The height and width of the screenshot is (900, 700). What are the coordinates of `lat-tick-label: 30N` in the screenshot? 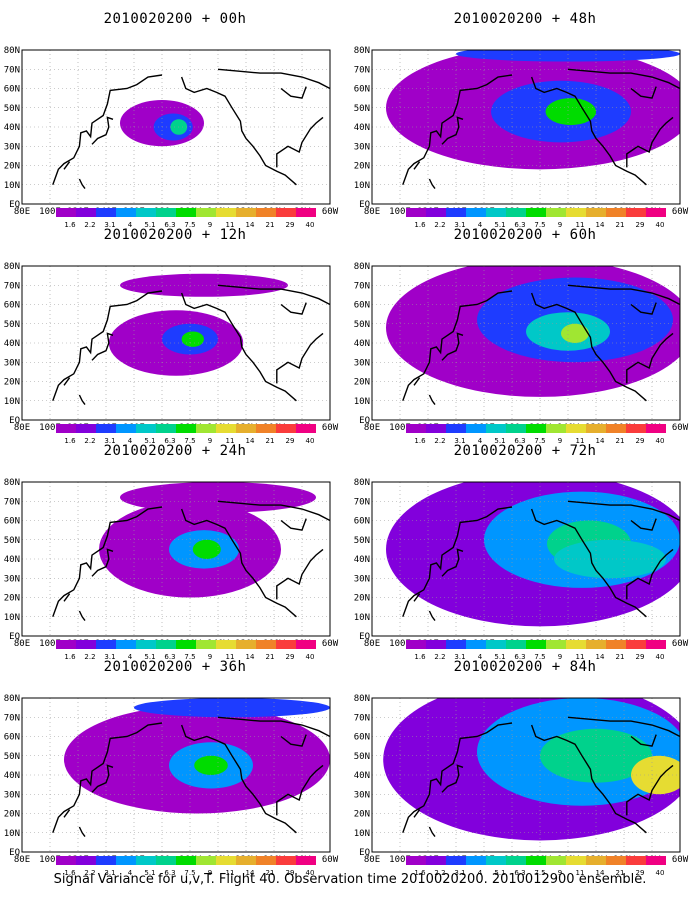 It's located at (12, 579).